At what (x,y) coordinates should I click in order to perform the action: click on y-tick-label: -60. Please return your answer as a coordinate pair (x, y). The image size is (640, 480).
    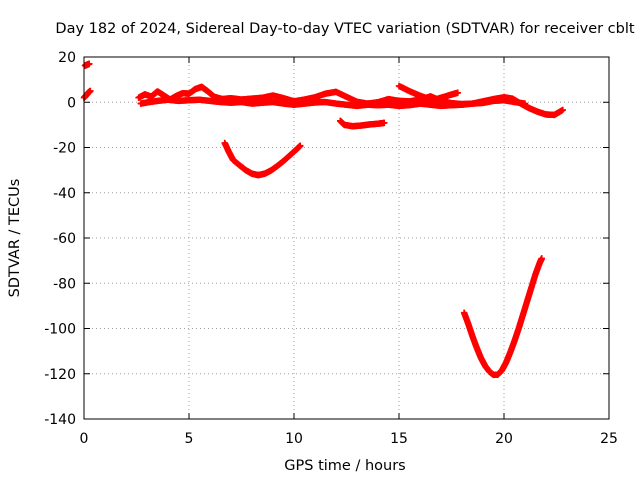
    Looking at the image, I should click on (64, 239).